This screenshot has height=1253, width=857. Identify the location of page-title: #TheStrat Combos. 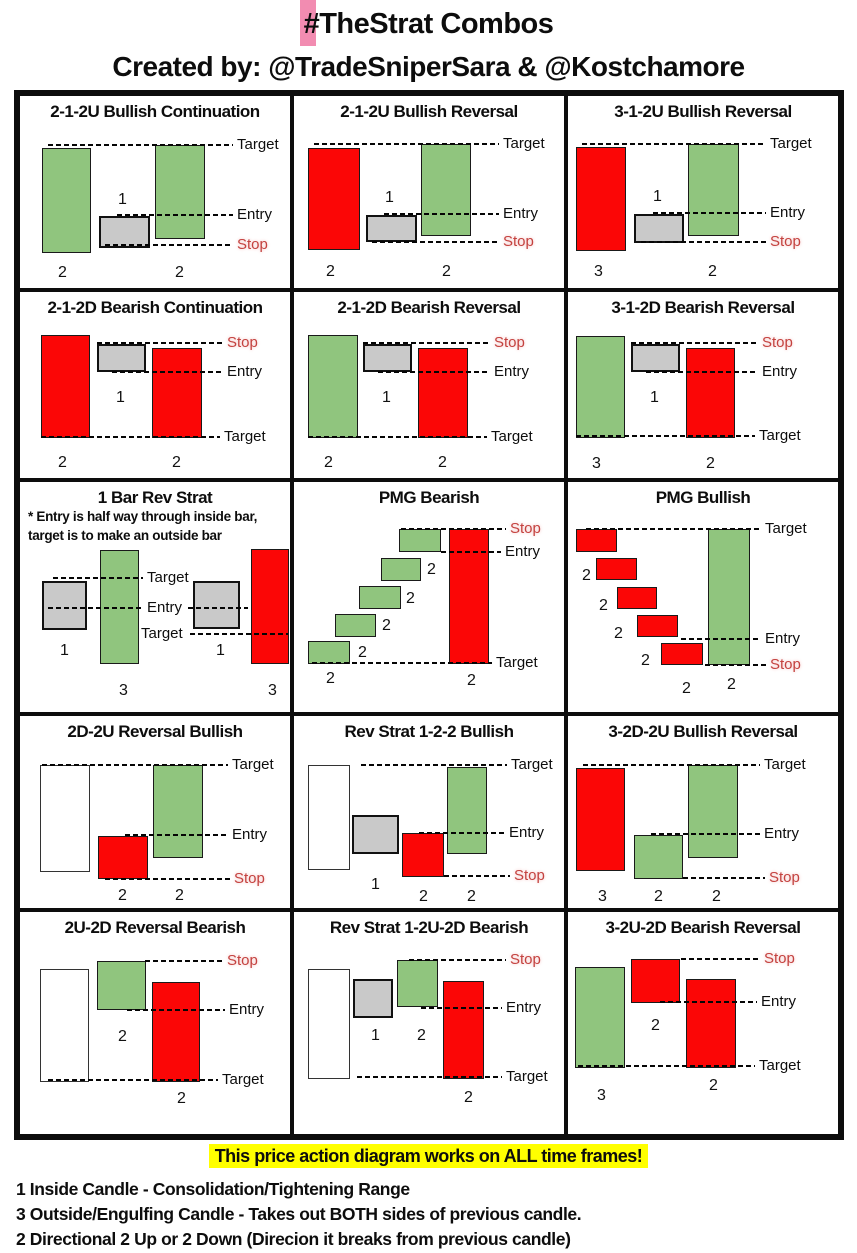
(428, 24).